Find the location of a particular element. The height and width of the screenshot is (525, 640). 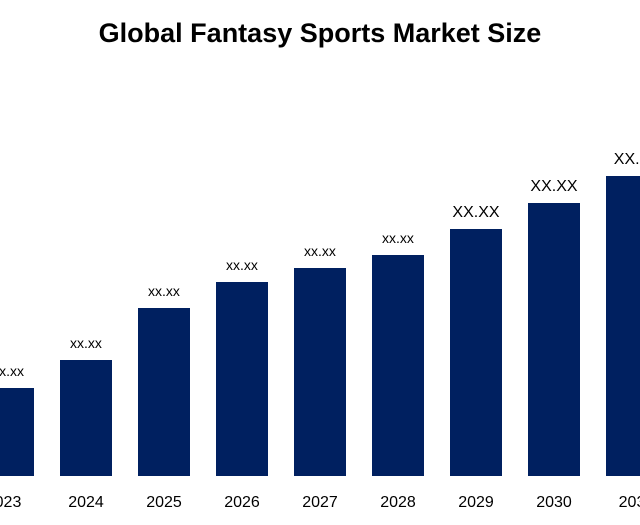

x-tick-label-2025: 2025 is located at coordinates (164, 502).